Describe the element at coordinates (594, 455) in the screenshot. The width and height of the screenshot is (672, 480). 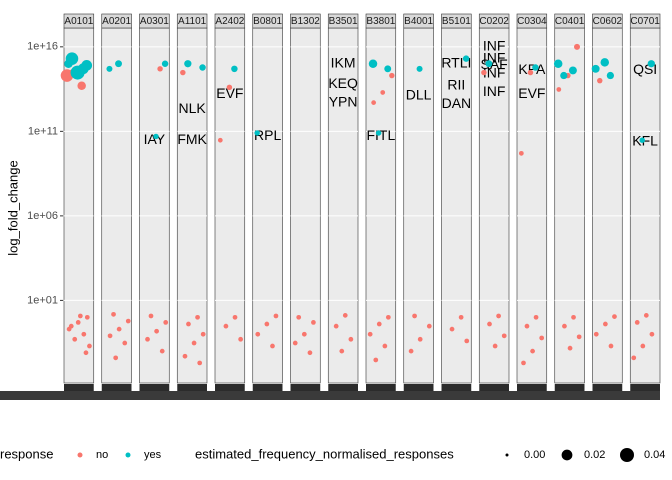
I see `legend-size-label: 0.02` at that location.